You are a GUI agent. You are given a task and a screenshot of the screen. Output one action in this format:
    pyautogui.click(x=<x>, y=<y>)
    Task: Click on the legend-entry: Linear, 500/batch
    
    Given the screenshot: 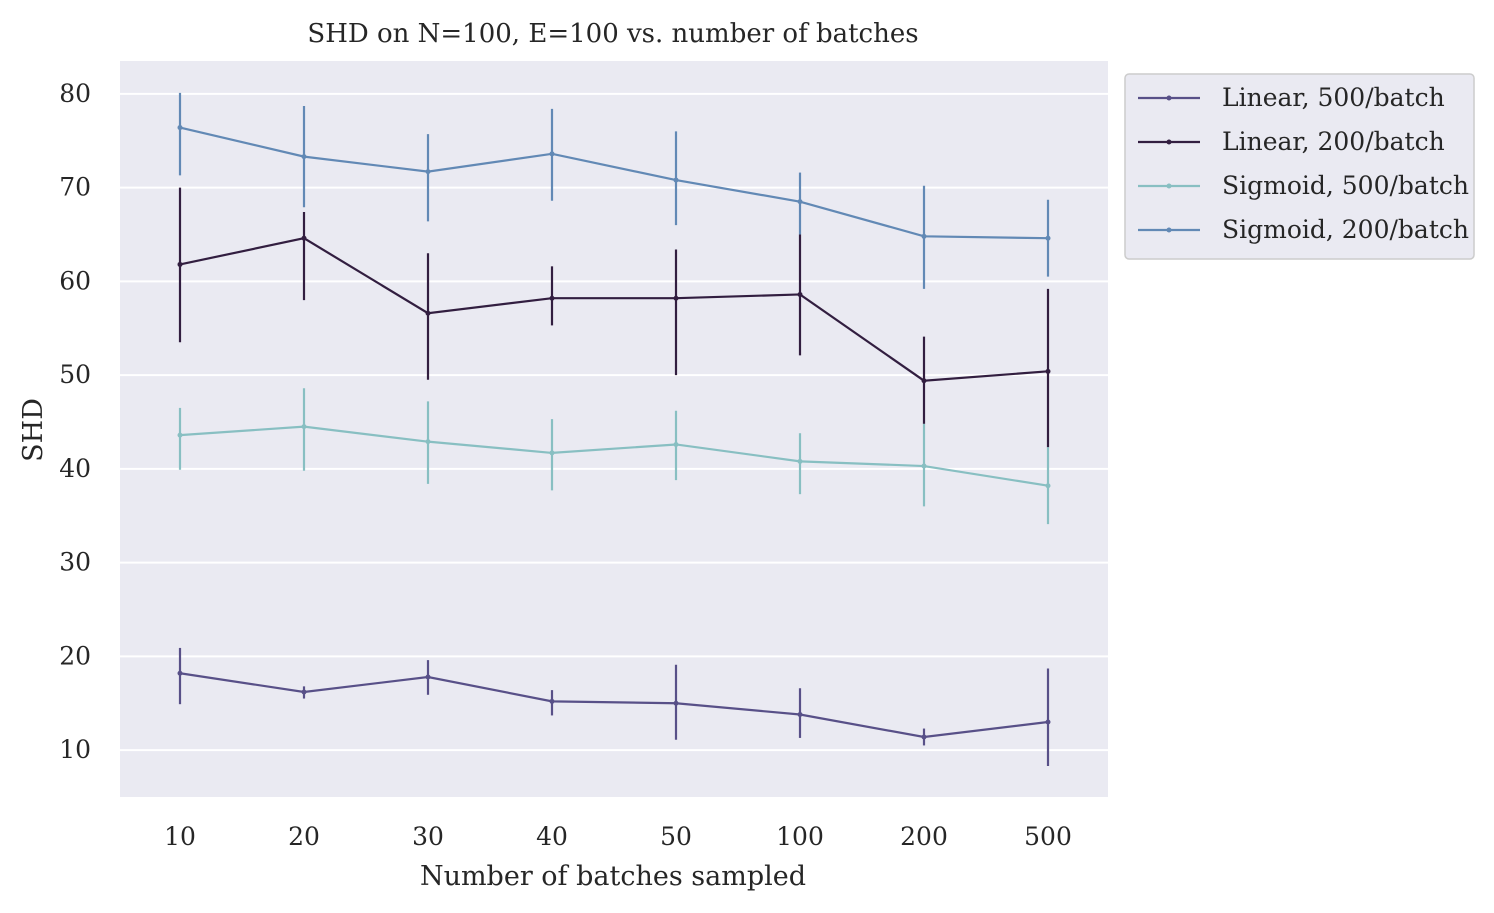 What is the action you would take?
    pyautogui.click(x=1291, y=97)
    